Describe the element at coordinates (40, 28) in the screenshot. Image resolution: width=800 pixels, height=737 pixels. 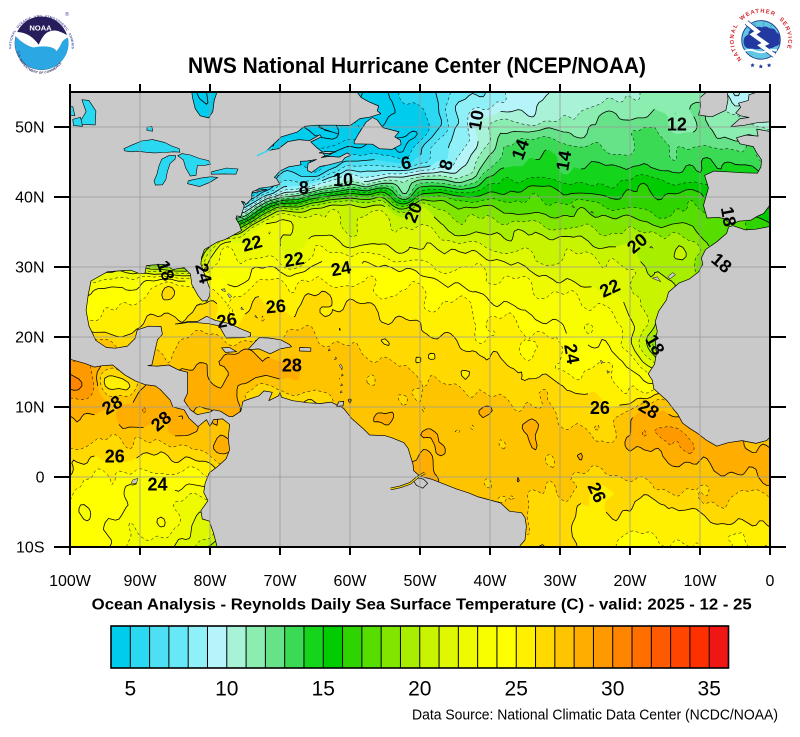
I see `svg-text: NOAA` at that location.